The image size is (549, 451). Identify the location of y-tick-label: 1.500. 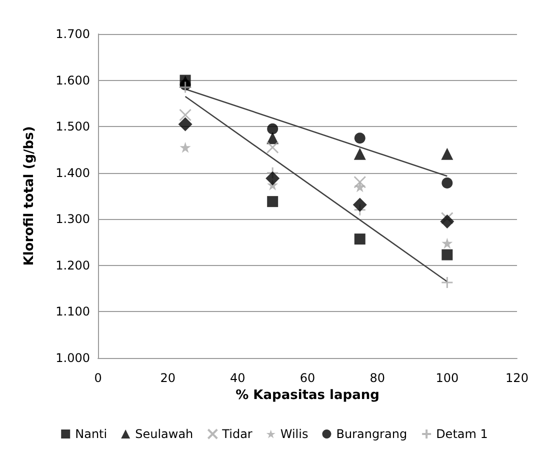
(73, 127).